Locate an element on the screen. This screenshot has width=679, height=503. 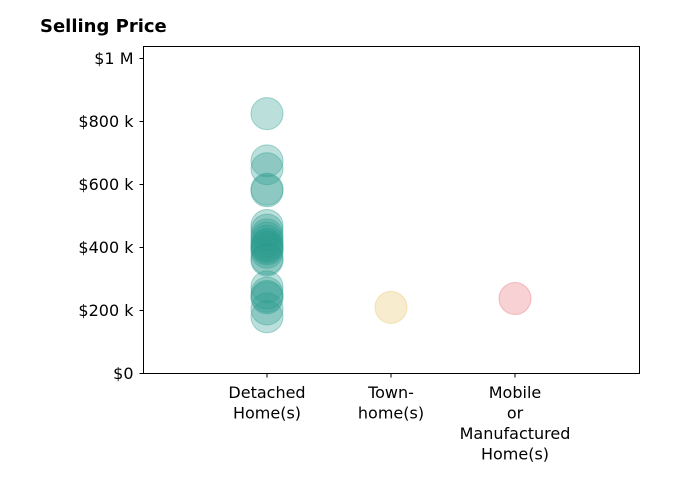
x-tick-label: Detached Home(s) is located at coordinates (266, 403).